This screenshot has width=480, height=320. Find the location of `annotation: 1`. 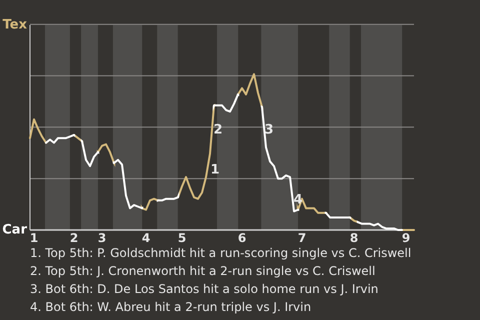

annotation: 1 is located at coordinates (215, 170).